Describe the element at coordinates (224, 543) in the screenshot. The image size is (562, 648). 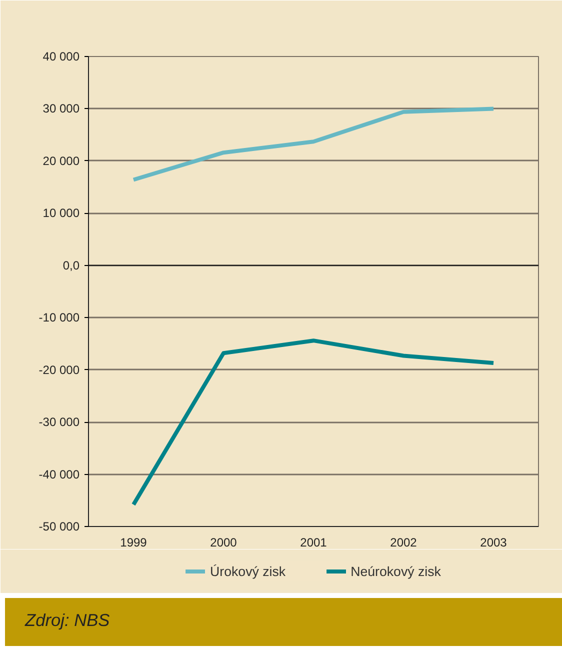
I see `x-tick-label: 2000` at that location.